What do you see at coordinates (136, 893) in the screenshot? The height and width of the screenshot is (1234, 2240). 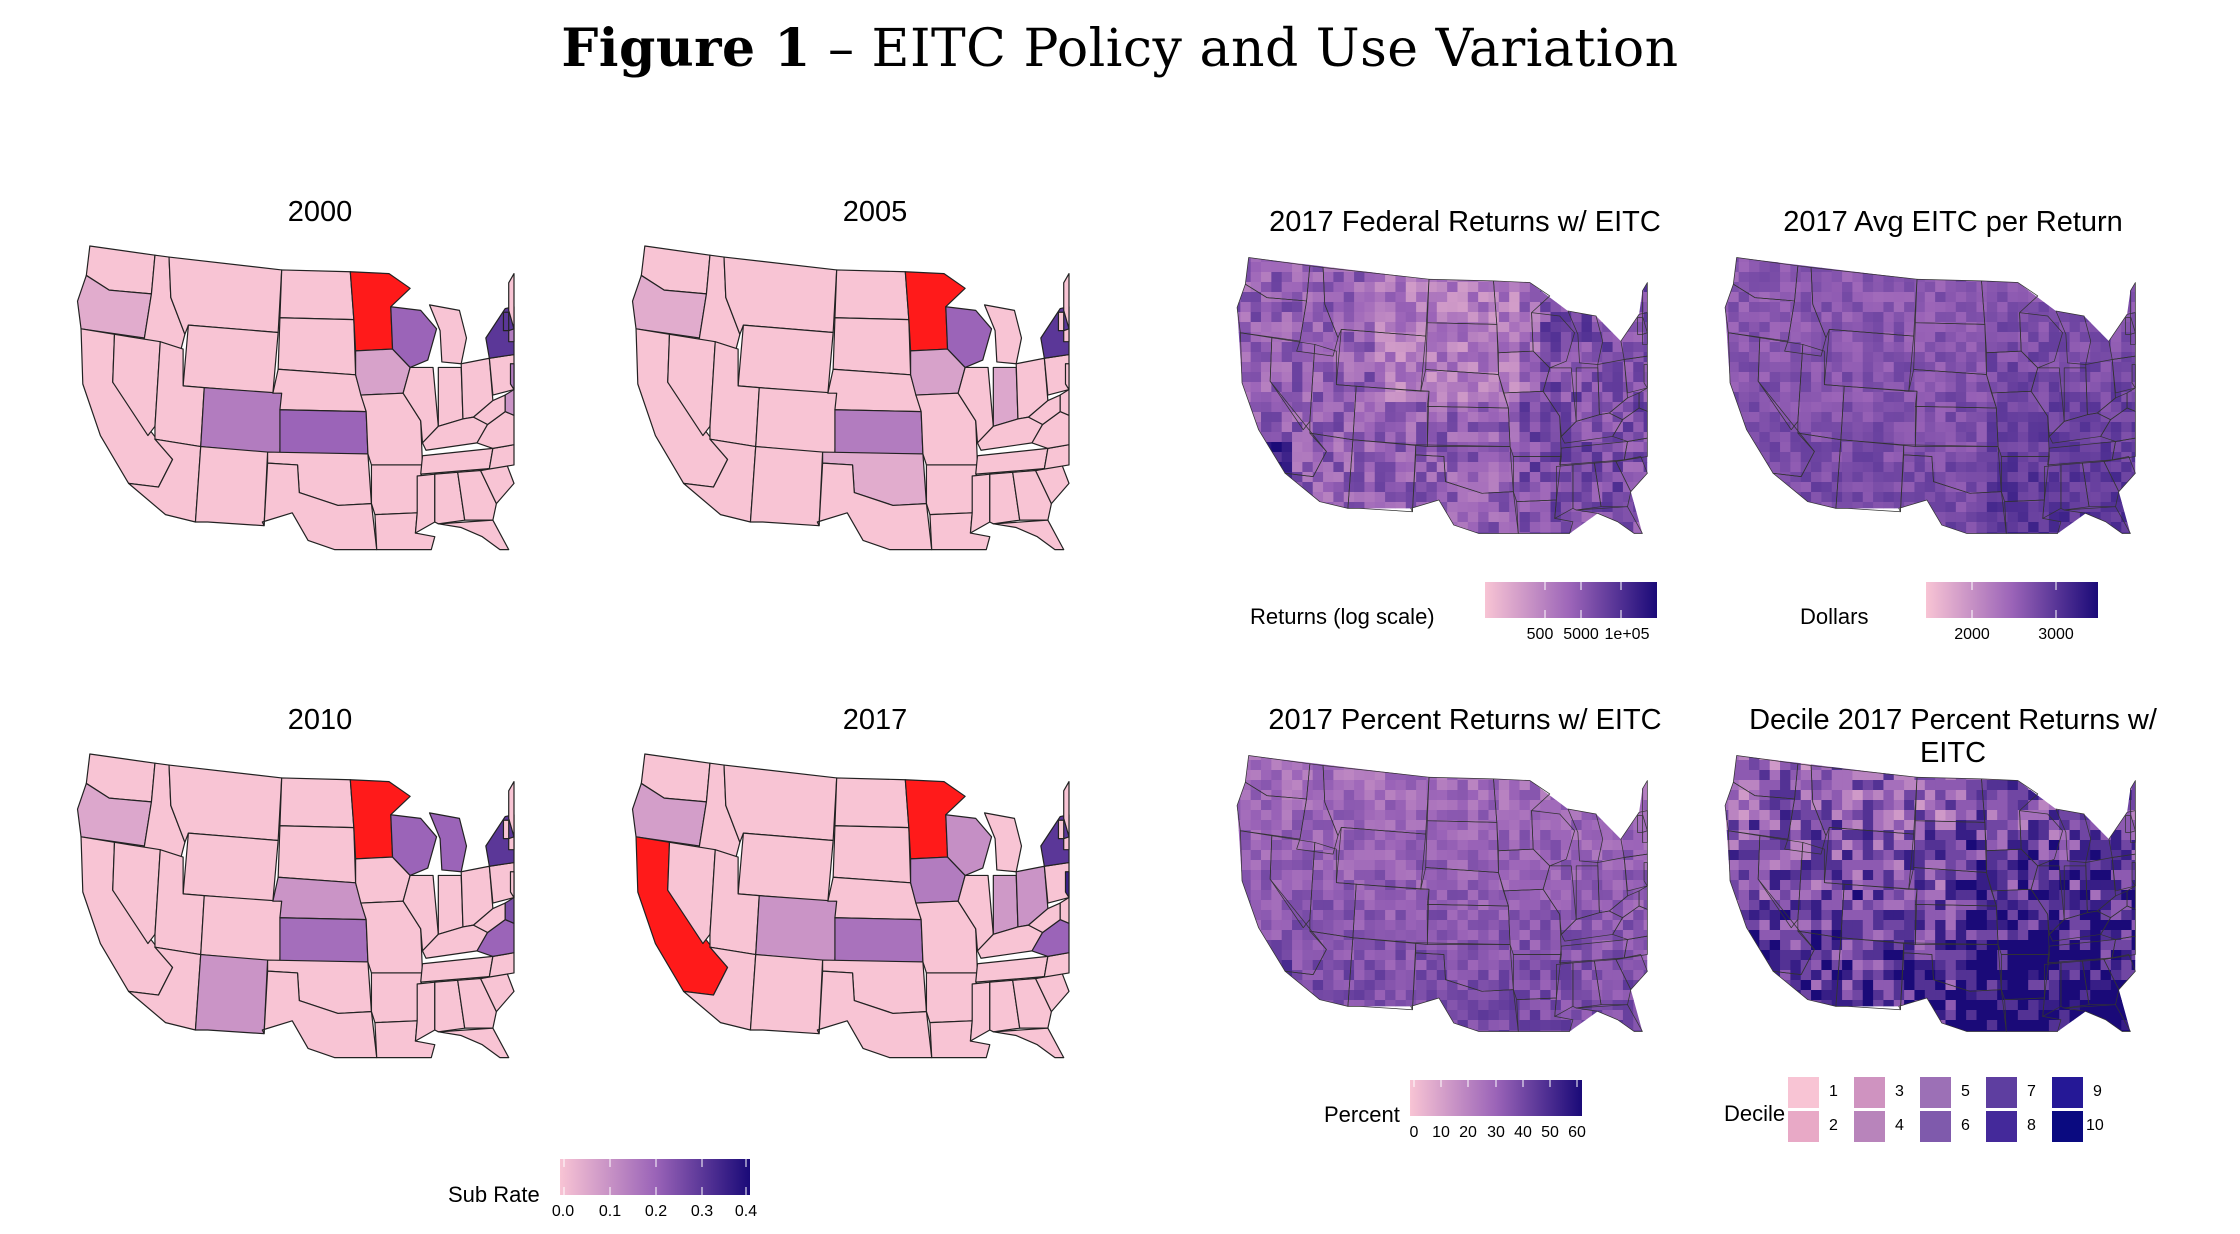 I see `state-nevada` at bounding box center [136, 893].